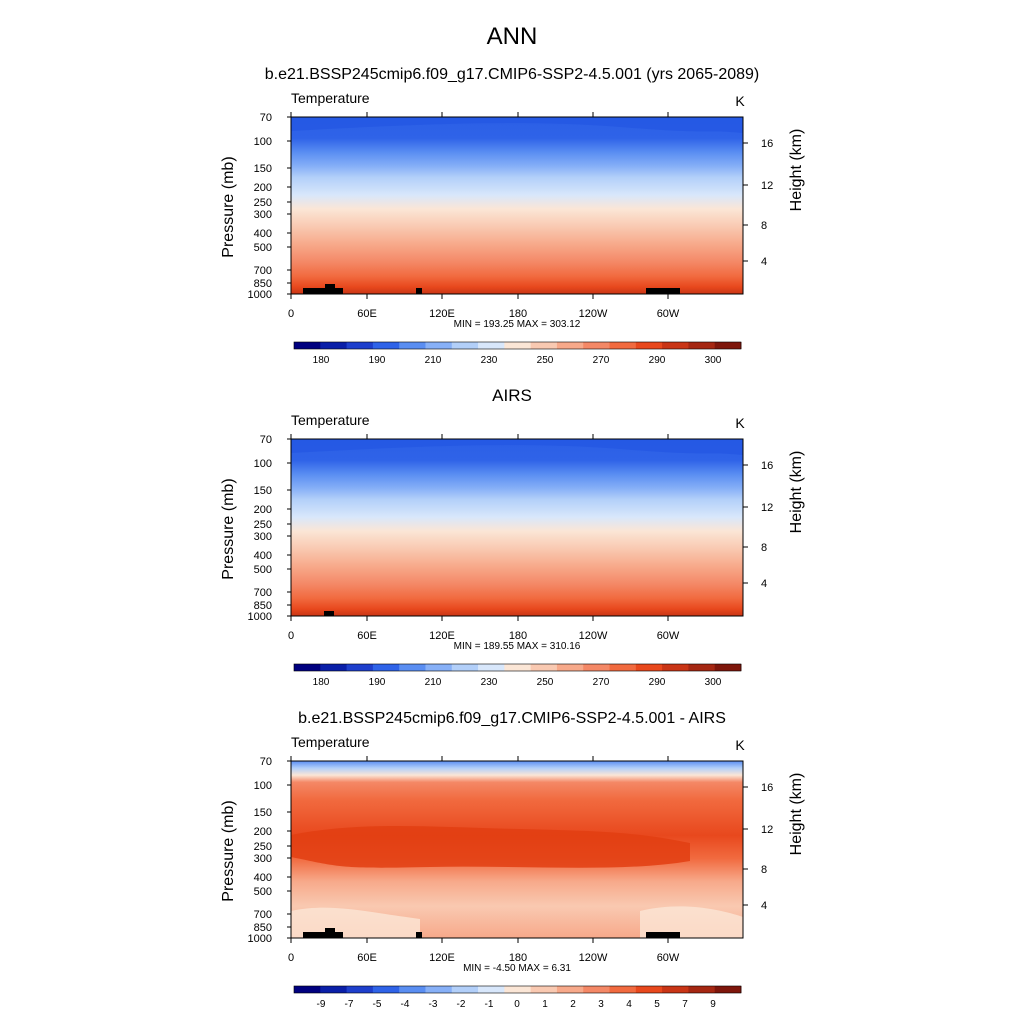 The width and height of the screenshot is (1024, 1024). Describe the element at coordinates (685, 1004) in the screenshot. I see `colorbar-label: 7` at that location.